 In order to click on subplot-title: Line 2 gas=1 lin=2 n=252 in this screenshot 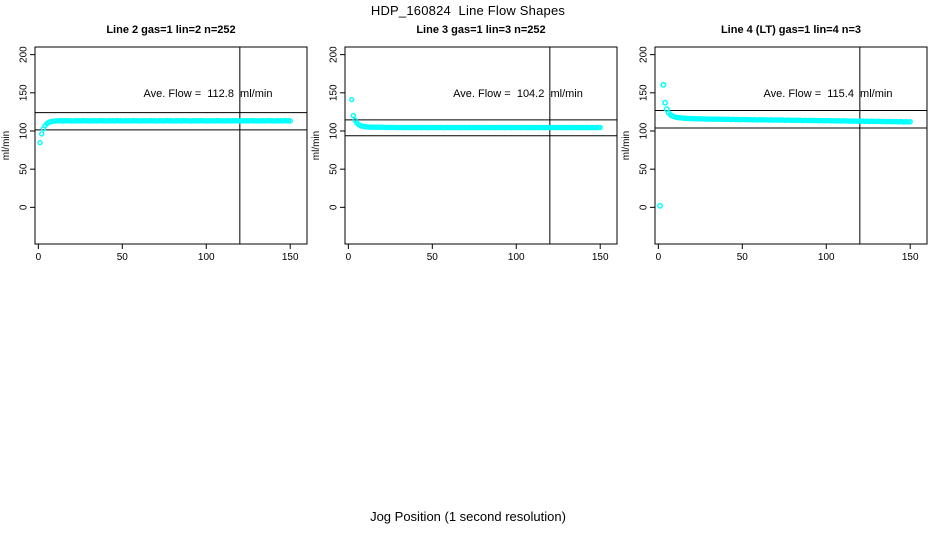, I will do `click(171, 30)`.